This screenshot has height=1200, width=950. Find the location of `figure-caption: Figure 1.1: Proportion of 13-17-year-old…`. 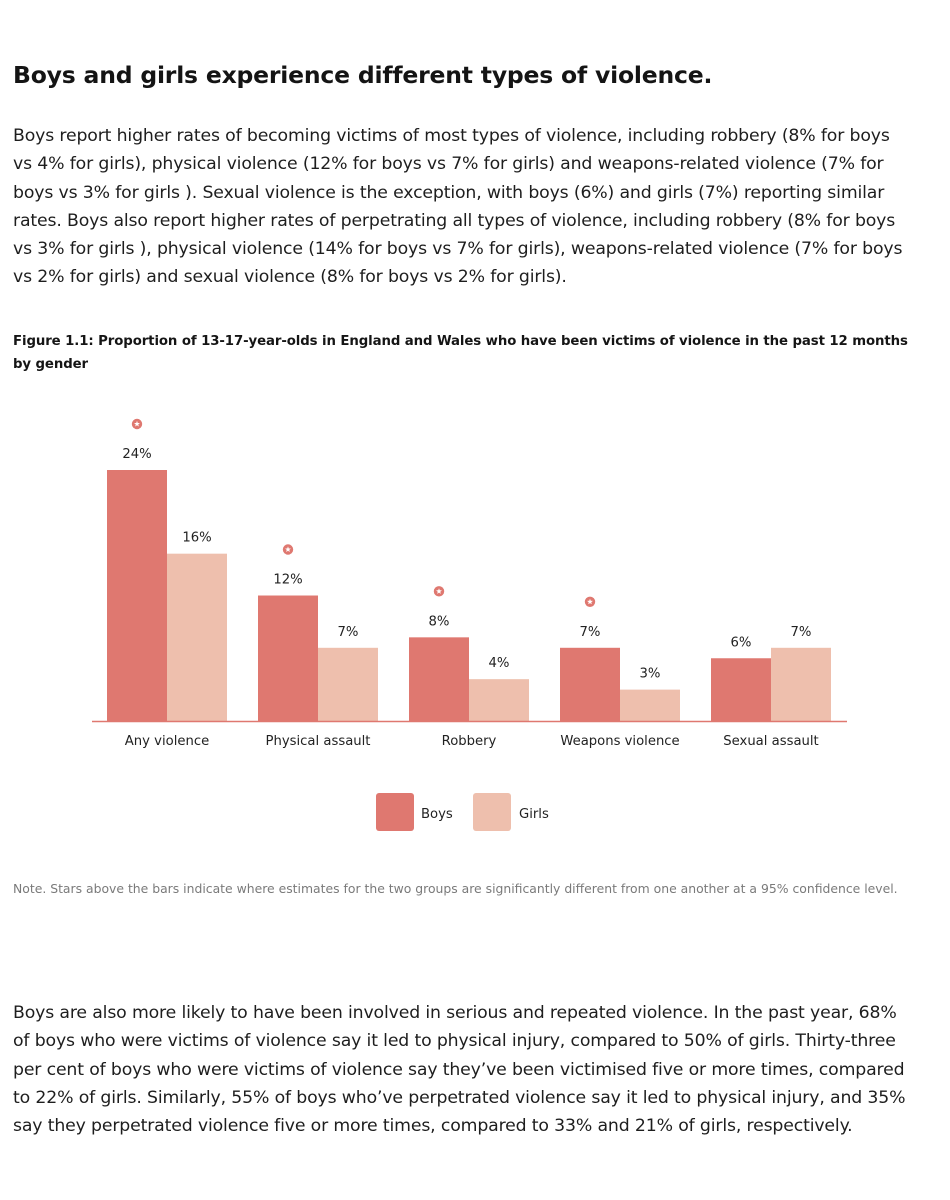

figure-caption: Figure 1.1: Proportion of 13-17-year-old… is located at coordinates (460, 353).